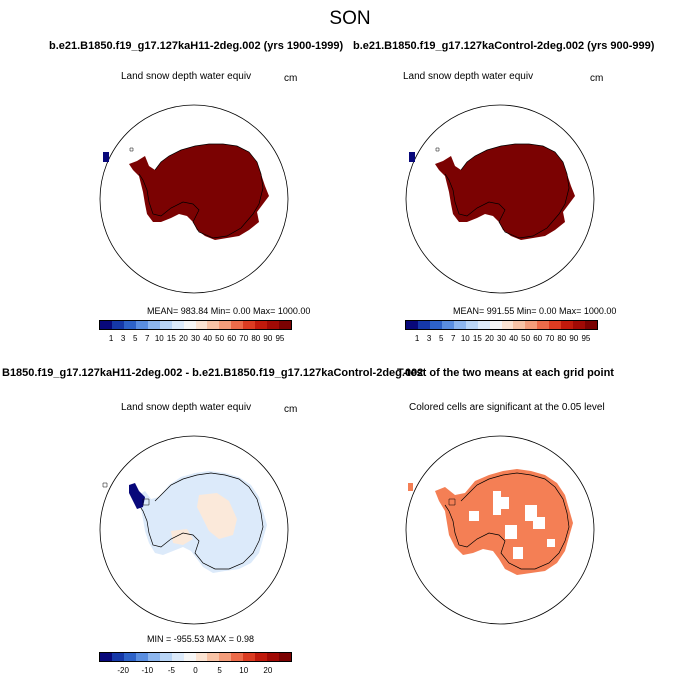 This screenshot has height=700, width=700. Describe the element at coordinates (512, 525) in the screenshot. I see `non-significant-cells` at that location.